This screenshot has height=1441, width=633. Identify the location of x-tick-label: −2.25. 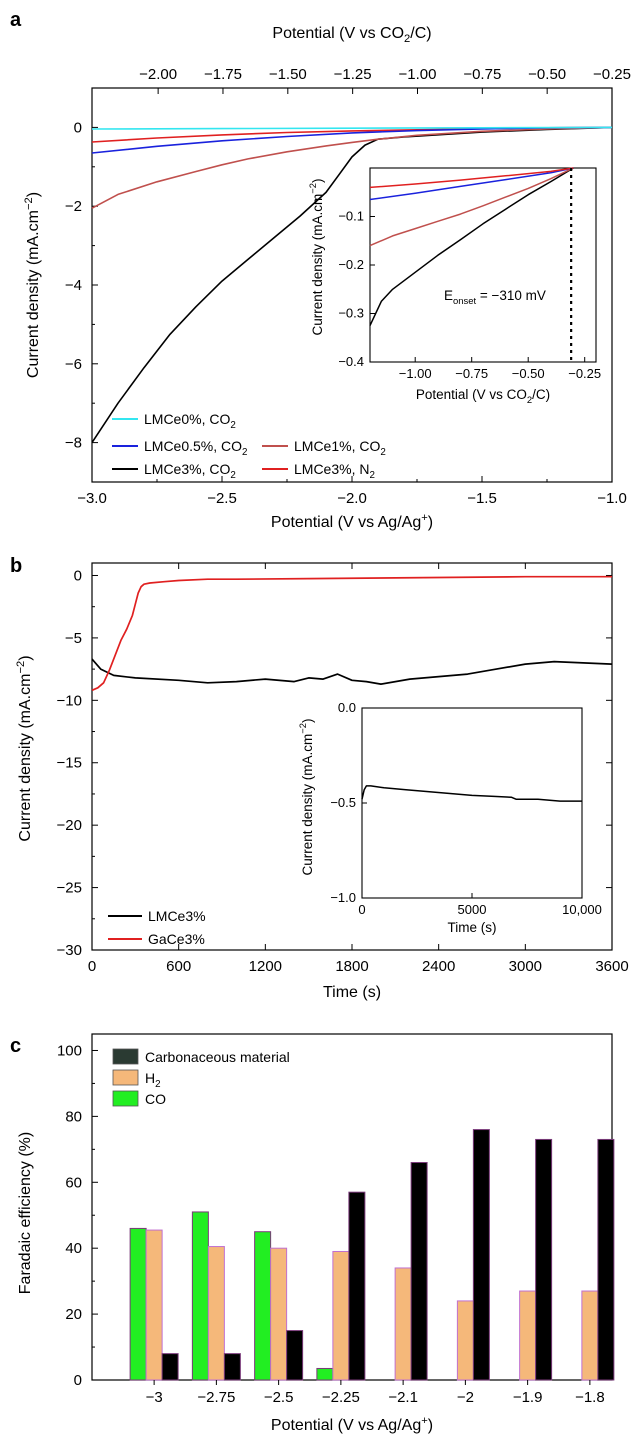
(341, 1397).